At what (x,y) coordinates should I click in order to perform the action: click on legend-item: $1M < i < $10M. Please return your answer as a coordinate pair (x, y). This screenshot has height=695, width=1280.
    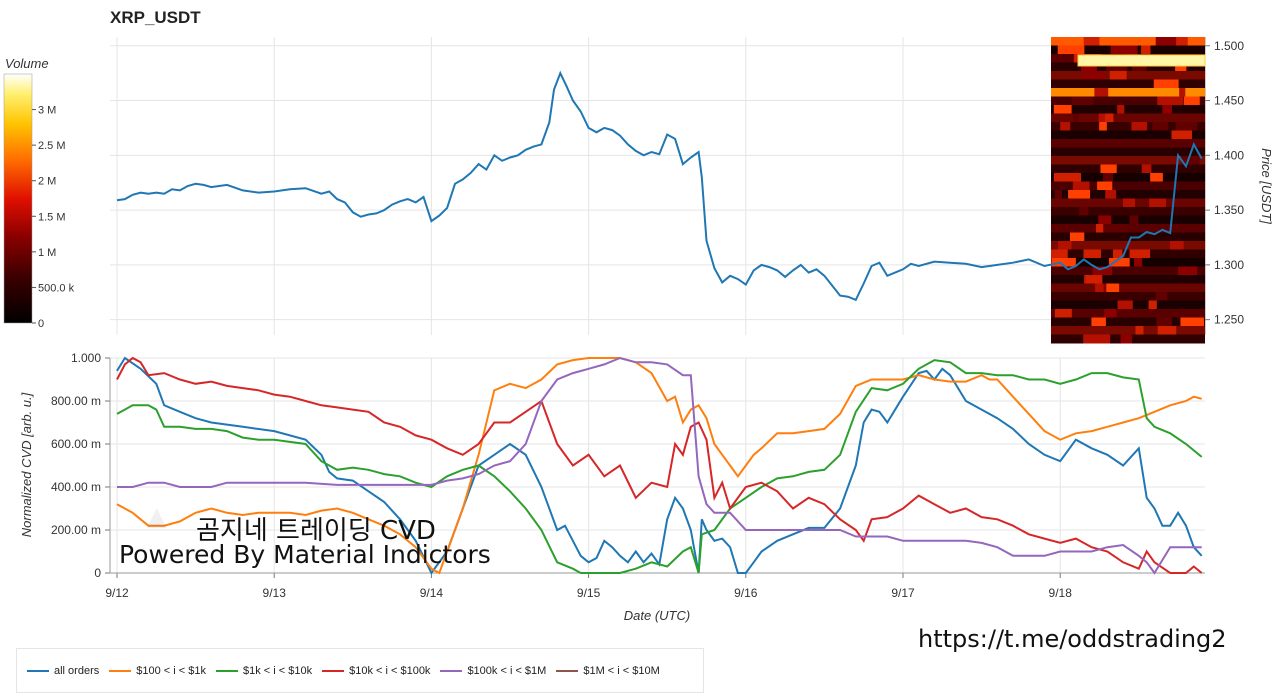
    Looking at the image, I should click on (608, 670).